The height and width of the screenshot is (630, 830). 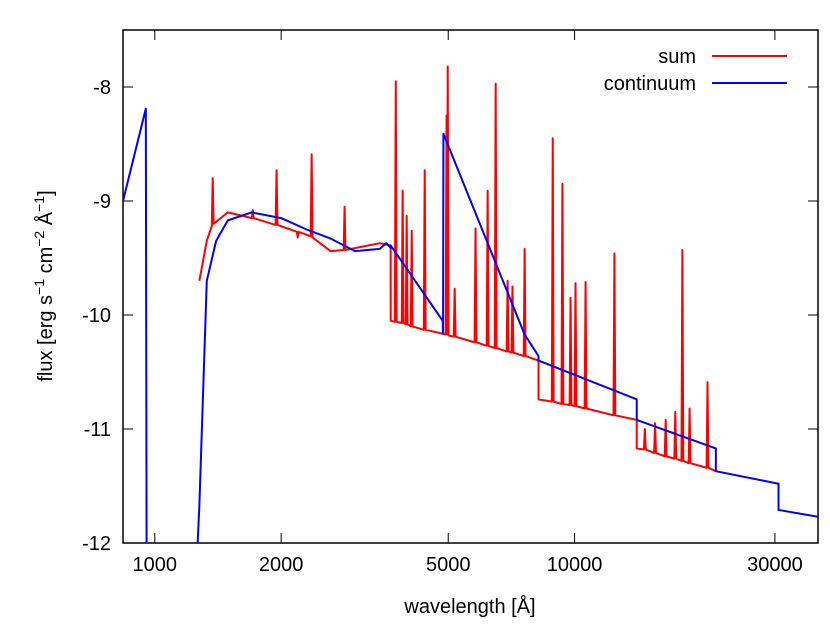 I want to click on x-tick-label: 1000, so click(x=155, y=565).